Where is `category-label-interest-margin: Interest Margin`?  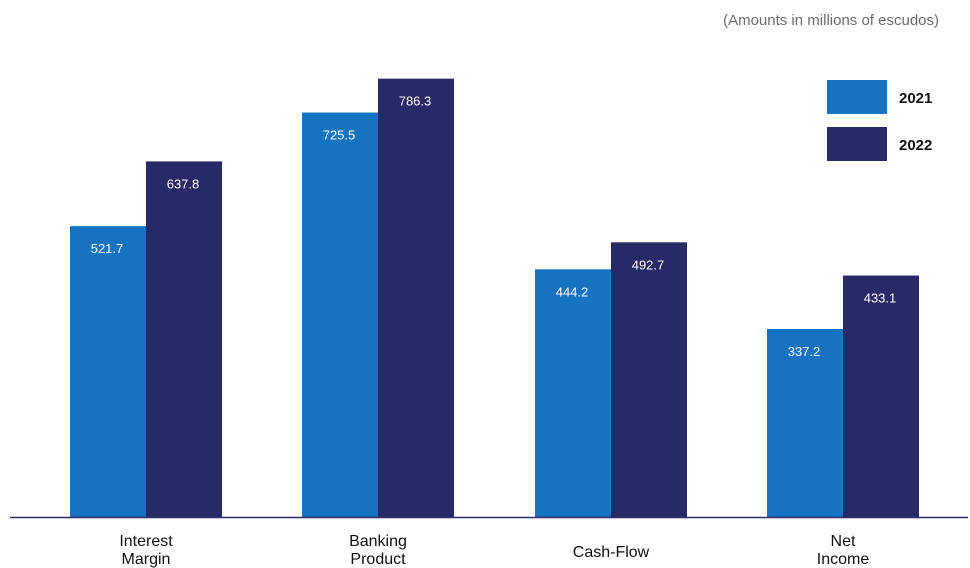 category-label-interest-margin: Interest Margin is located at coordinates (146, 550).